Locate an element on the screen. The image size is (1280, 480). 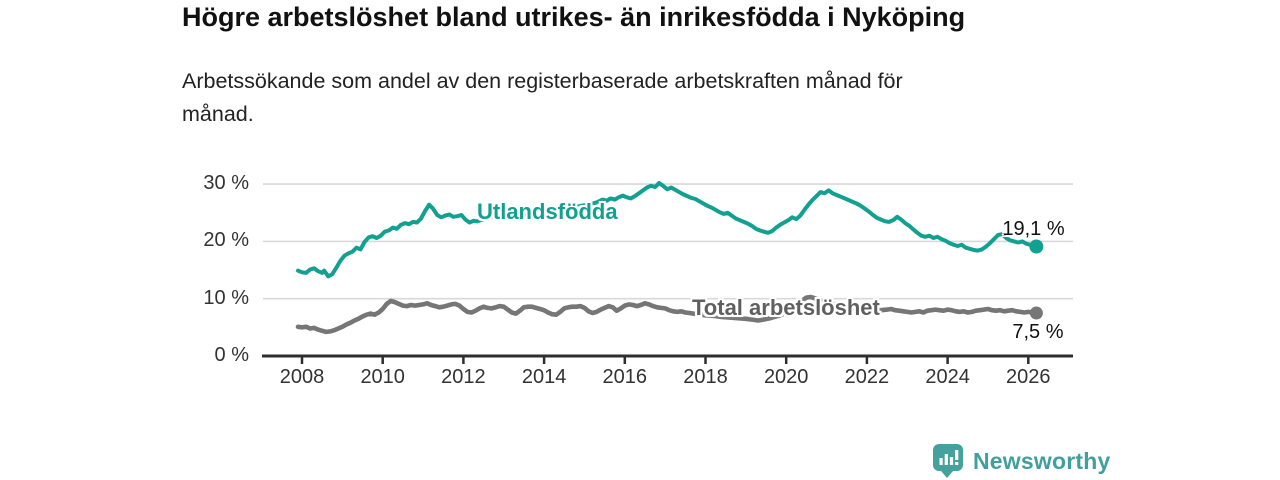
series-line-total is located at coordinates (667, 314).